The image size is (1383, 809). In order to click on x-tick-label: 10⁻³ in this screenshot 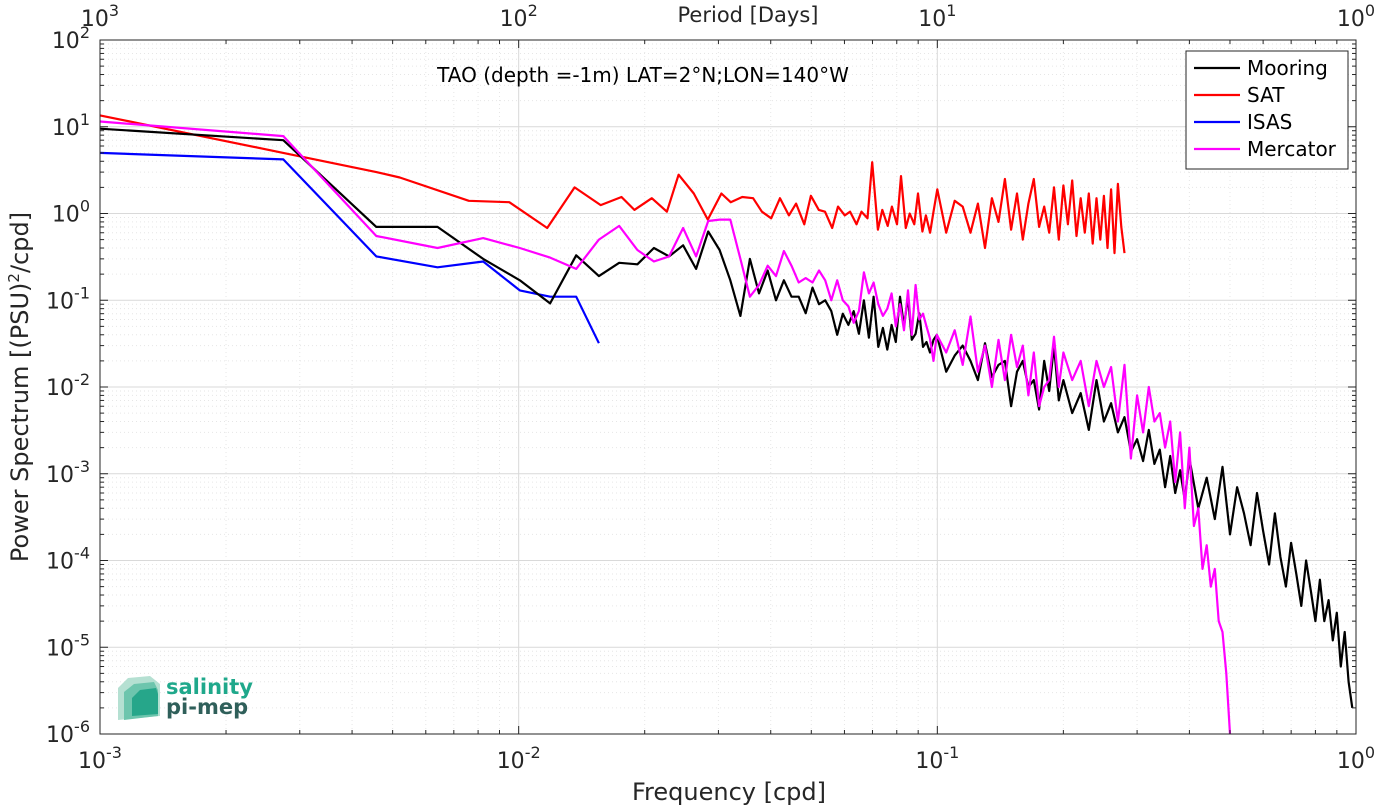, I will do `click(100, 758)`.